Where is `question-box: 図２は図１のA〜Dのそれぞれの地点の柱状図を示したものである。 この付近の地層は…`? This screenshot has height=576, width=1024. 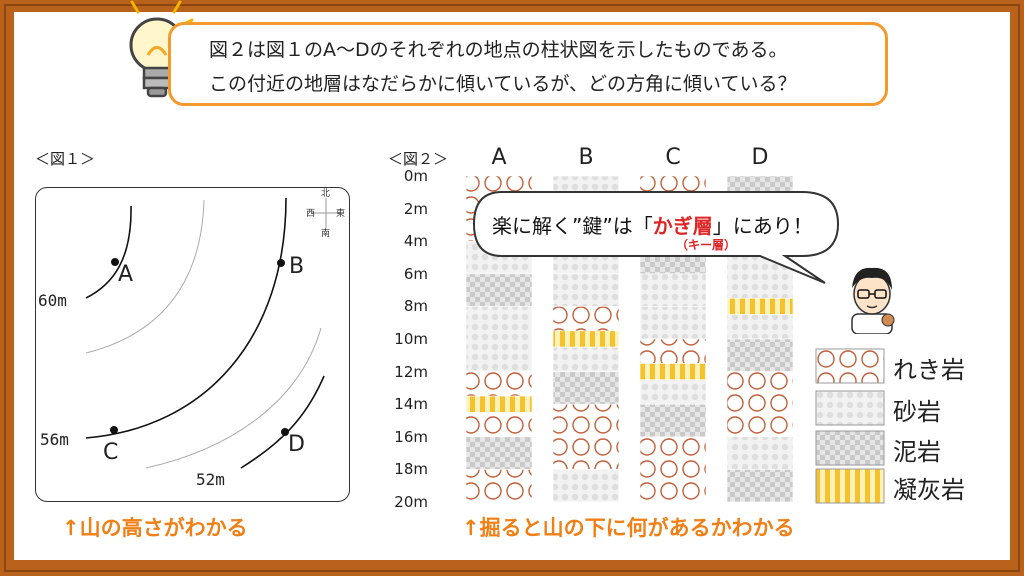
question-box: 図２は図１のA〜Dのそれぞれの地点の柱状図を示したものである。 この付近の地層は… is located at coordinates (528, 64).